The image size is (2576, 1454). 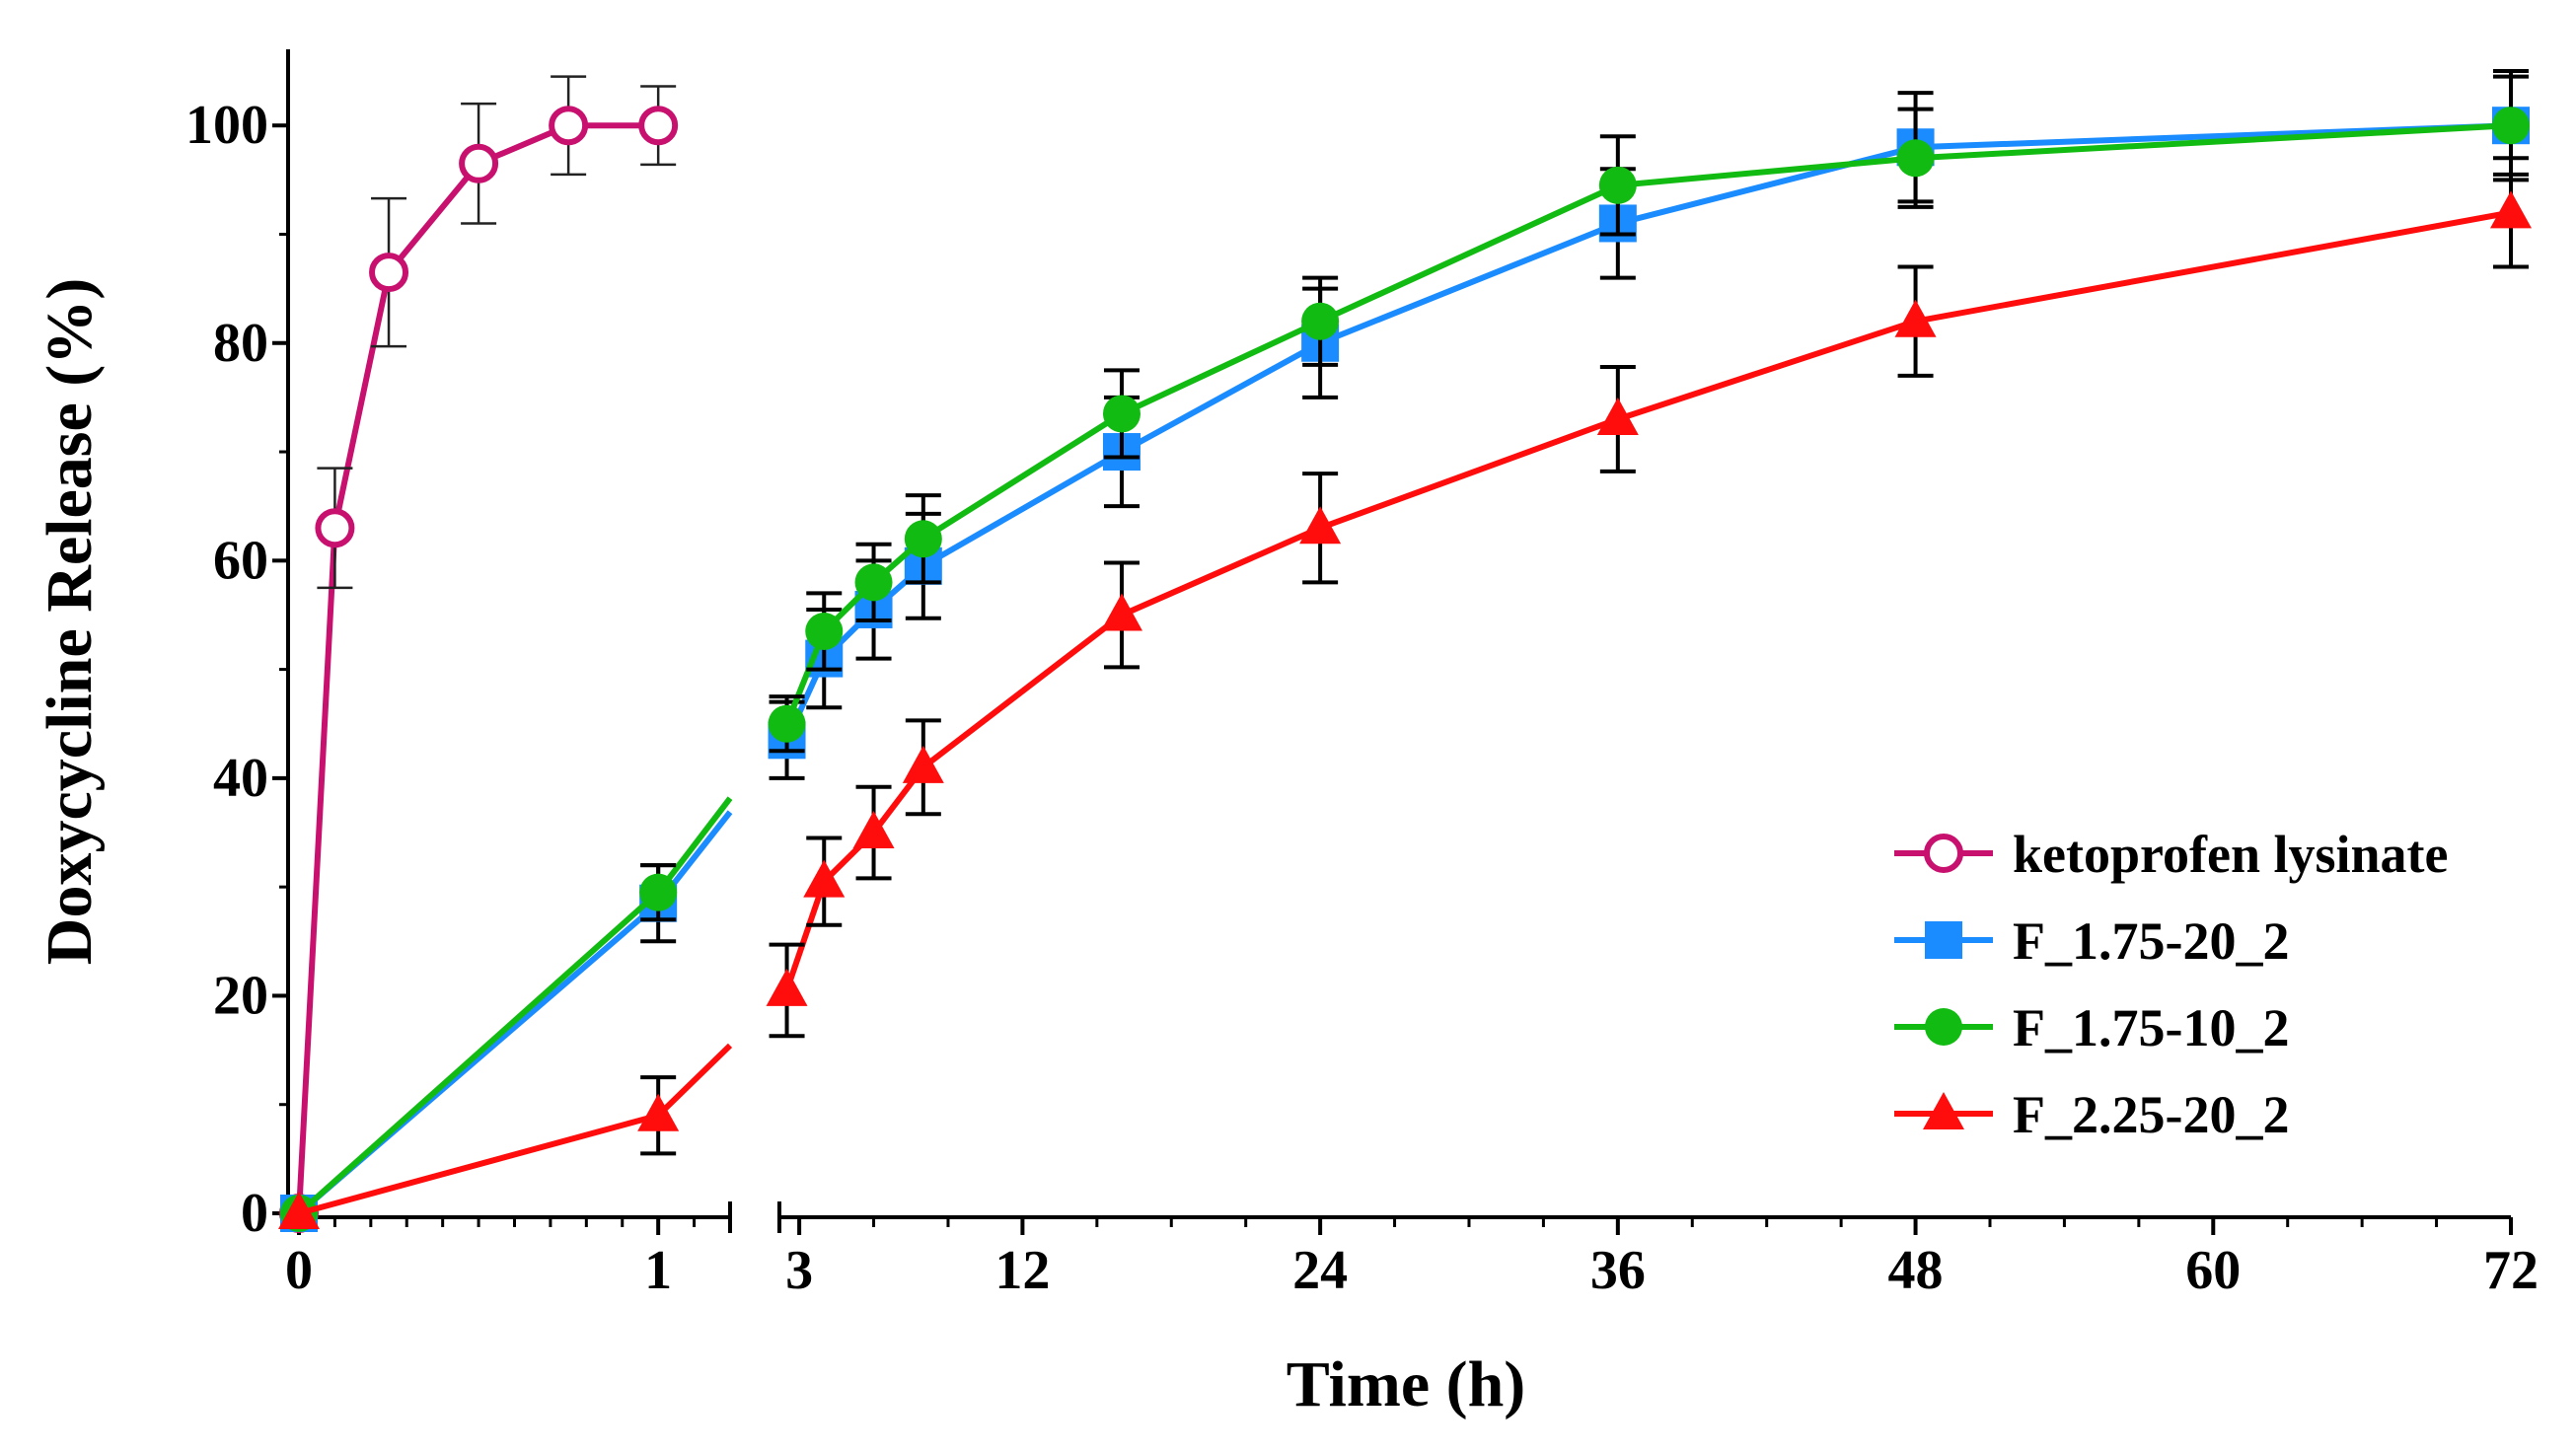 I want to click on x-tick-label: 12, so click(x=1022, y=1270).